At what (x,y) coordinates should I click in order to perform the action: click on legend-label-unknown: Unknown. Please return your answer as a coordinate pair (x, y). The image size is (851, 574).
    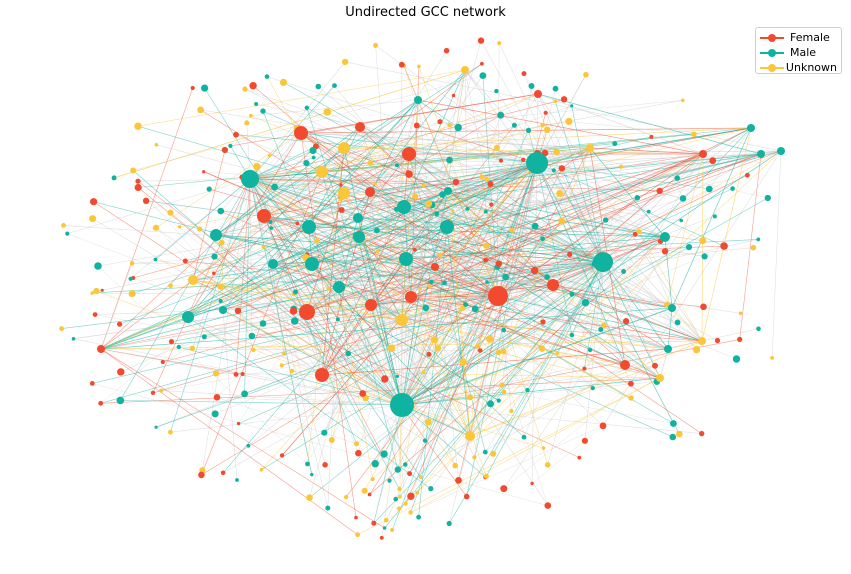
    Looking at the image, I should click on (811, 67).